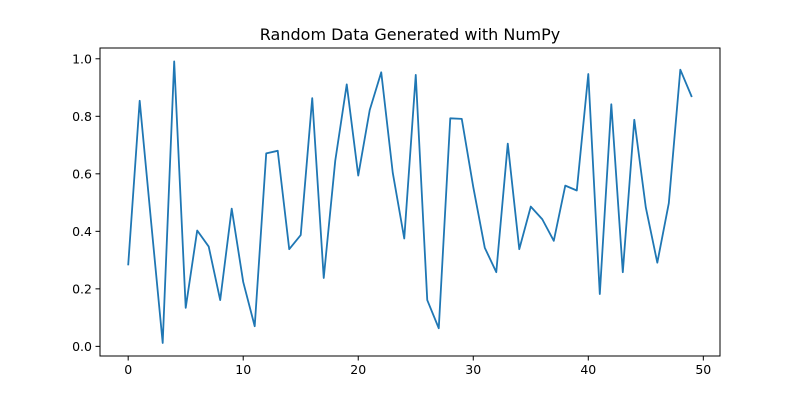 Image resolution: width=800 pixels, height=400 pixels. Describe the element at coordinates (82, 58) in the screenshot. I see `y-tick-label: 1.0` at that location.